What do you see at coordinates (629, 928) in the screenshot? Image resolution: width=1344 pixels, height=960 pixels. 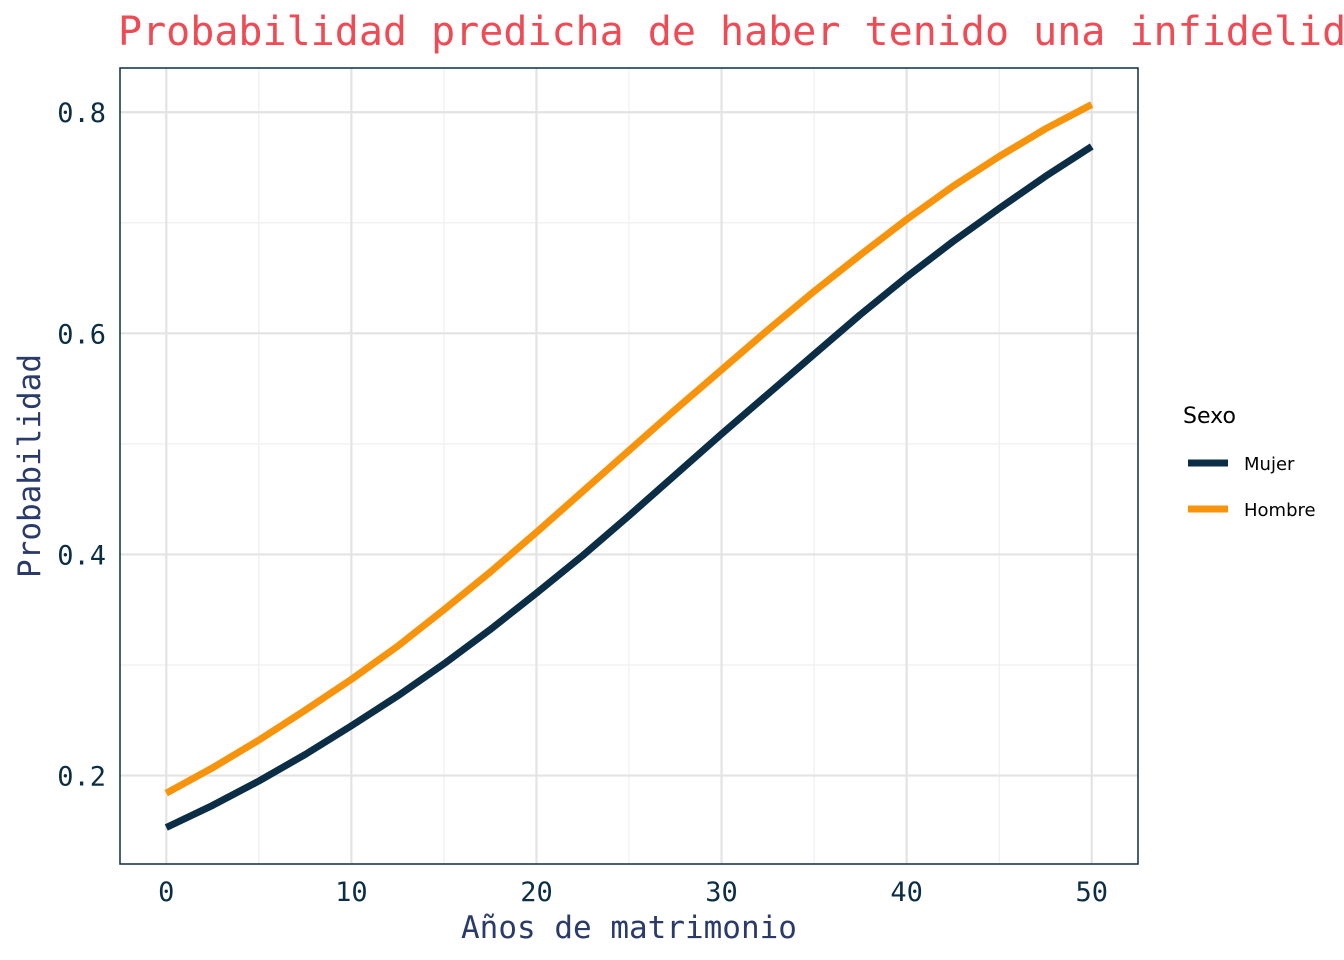 I see `x-axis-label: Años de matrimonio` at bounding box center [629, 928].